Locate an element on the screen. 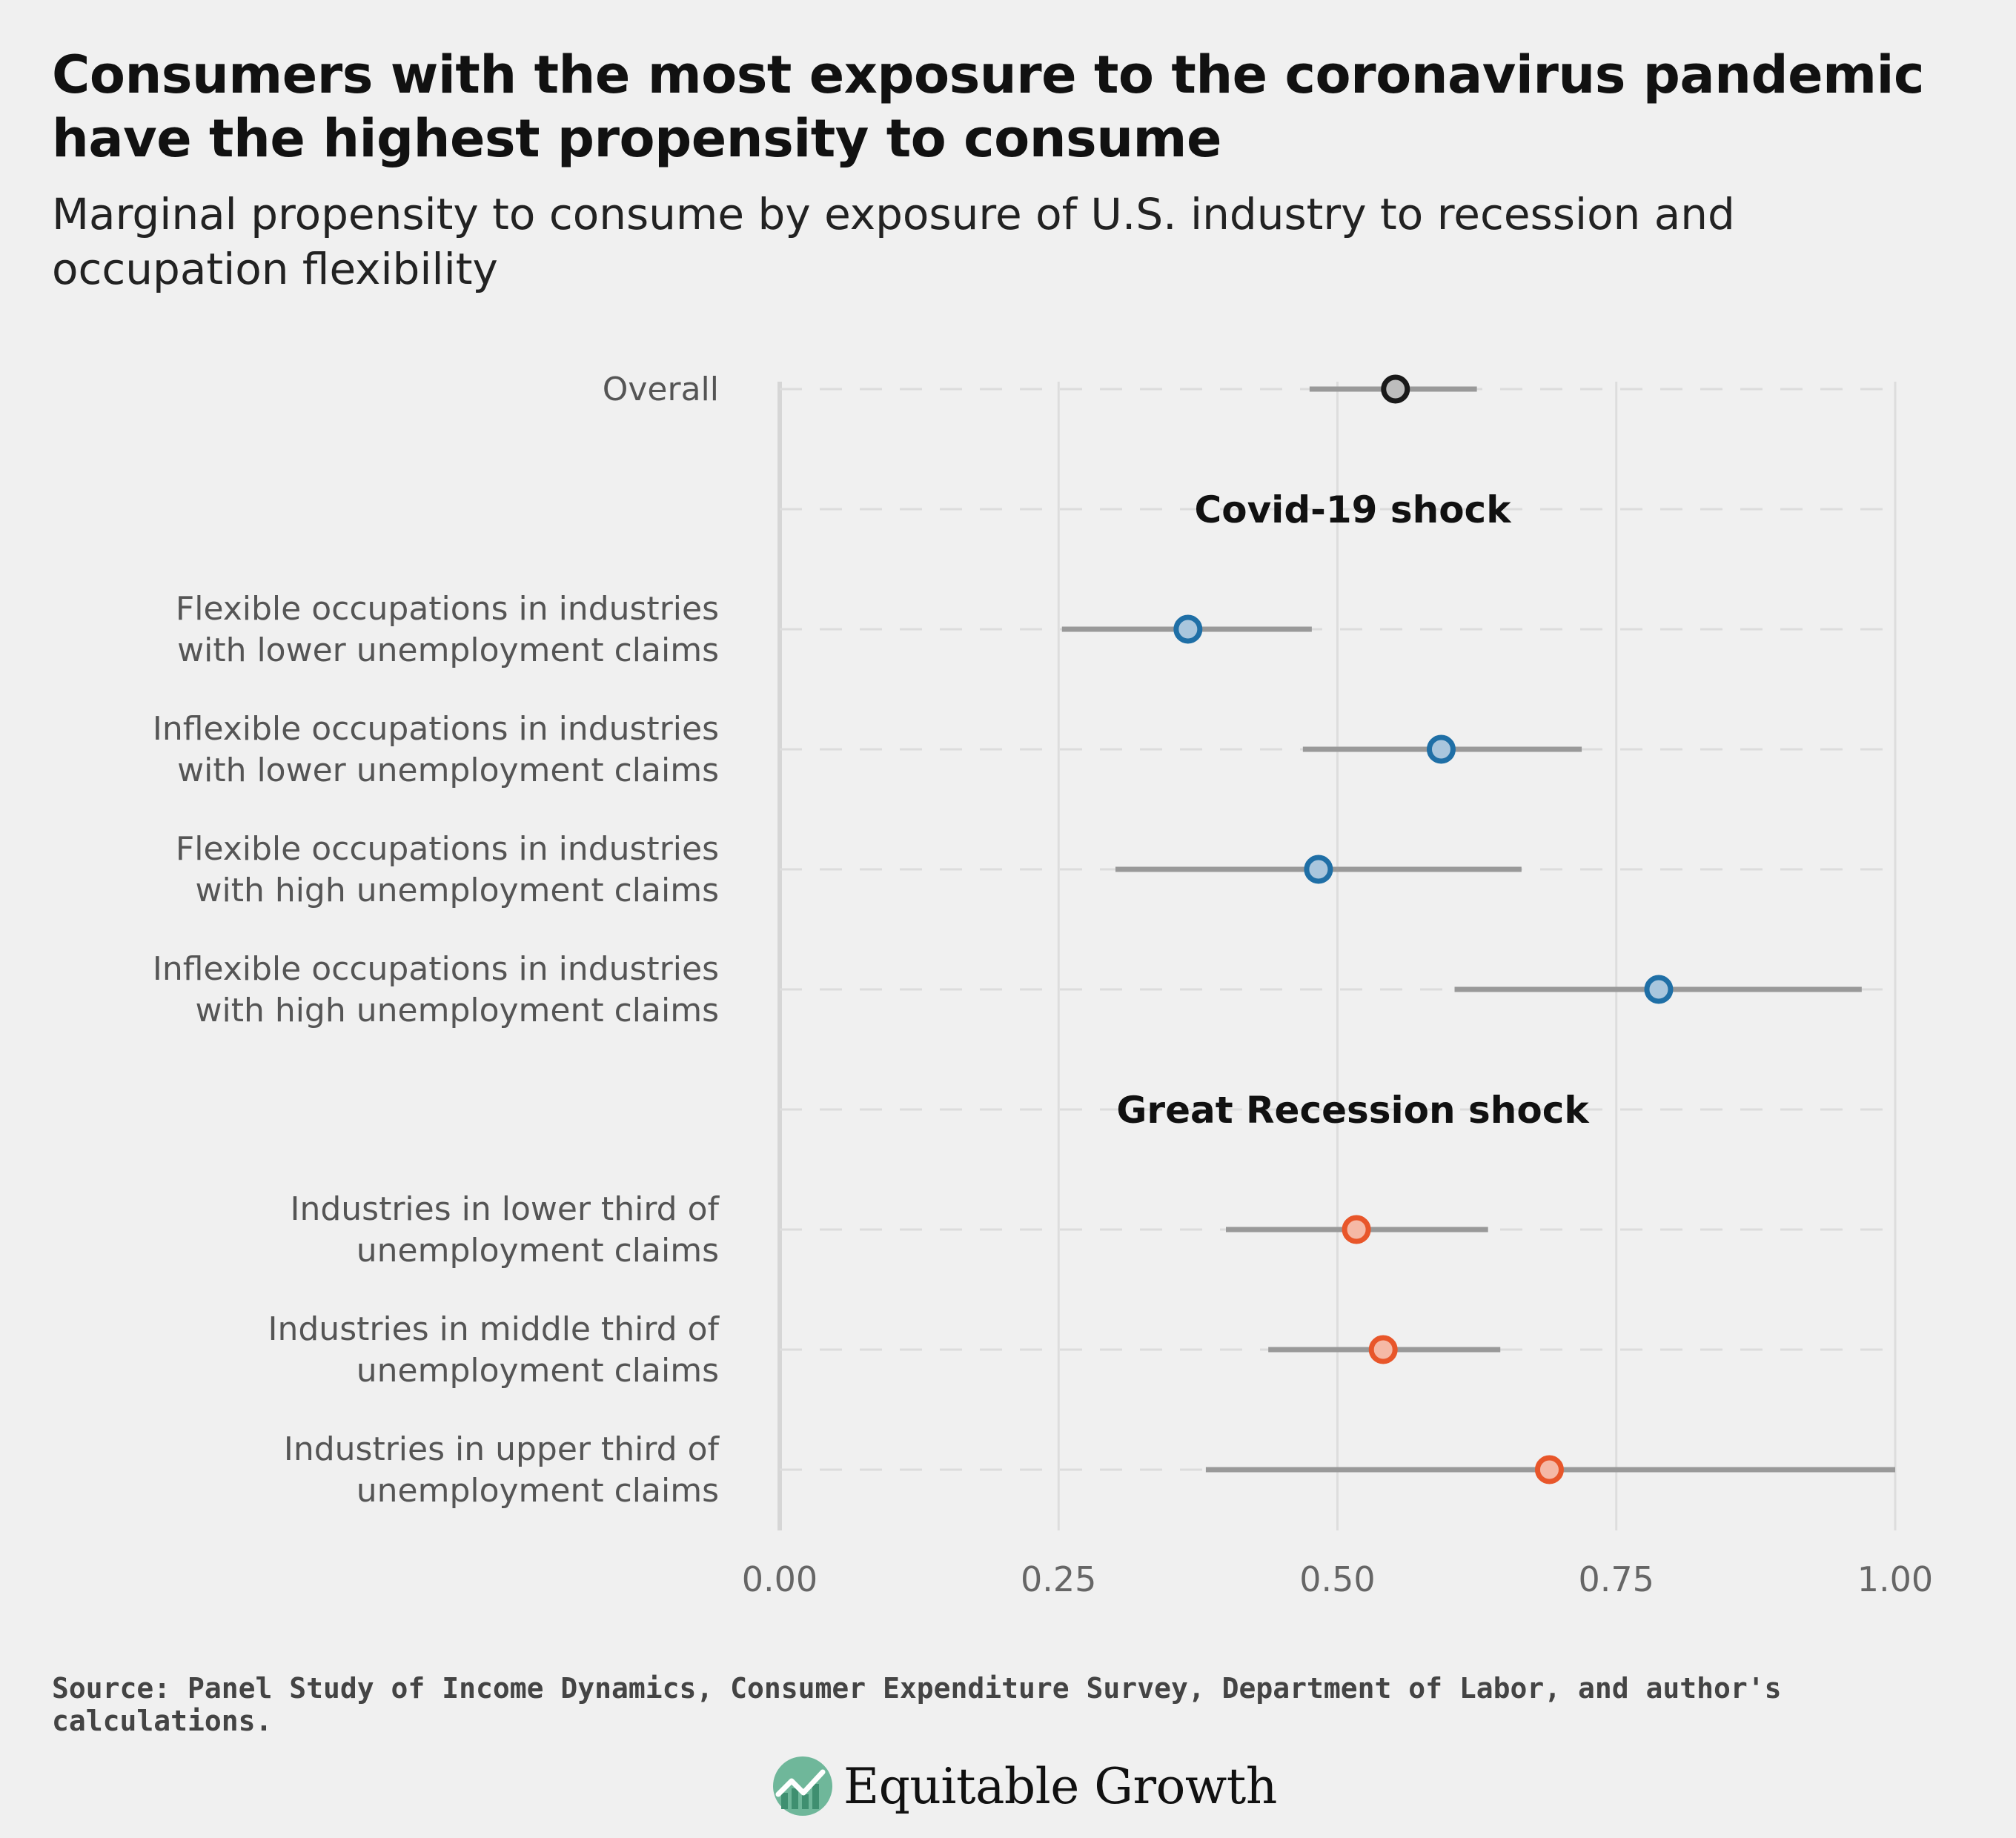 This screenshot has height=1838, width=2016. equitable-growth-logo: Equitable Growth is located at coordinates (1024, 1786).